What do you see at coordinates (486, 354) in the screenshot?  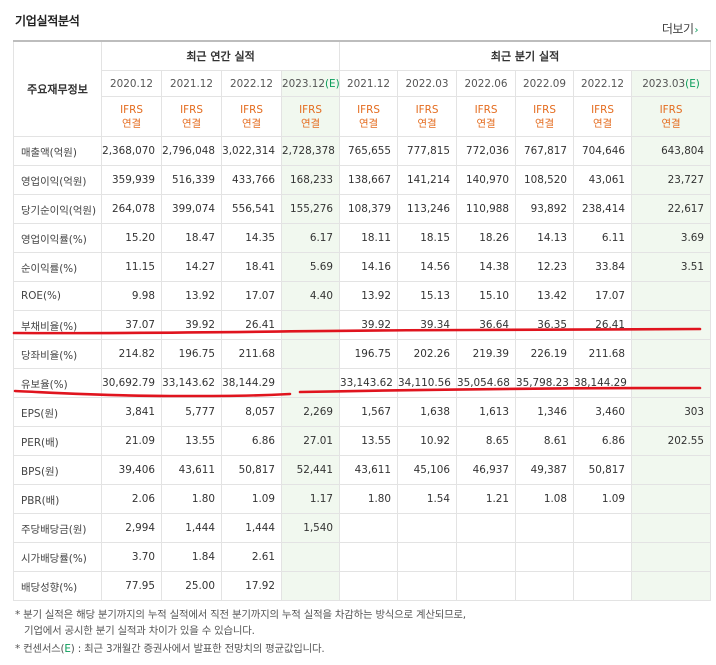 I see `table-cell: 219.39` at bounding box center [486, 354].